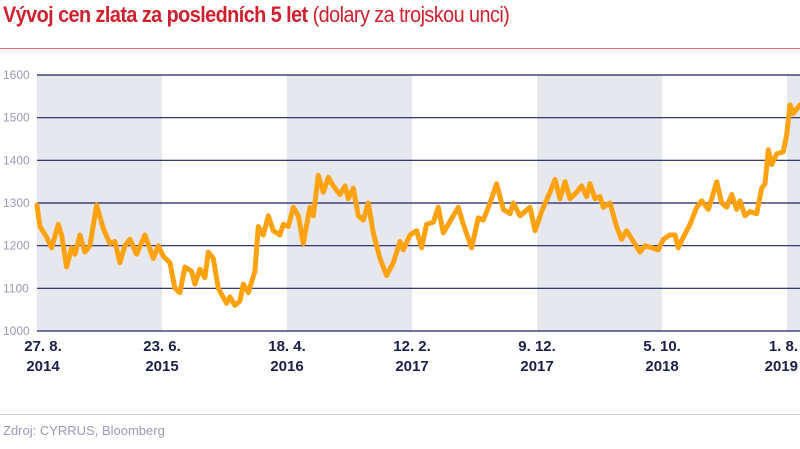 This screenshot has width=800, height=449. What do you see at coordinates (661, 366) in the screenshot?
I see `x-tick-year: 2018` at bounding box center [661, 366].